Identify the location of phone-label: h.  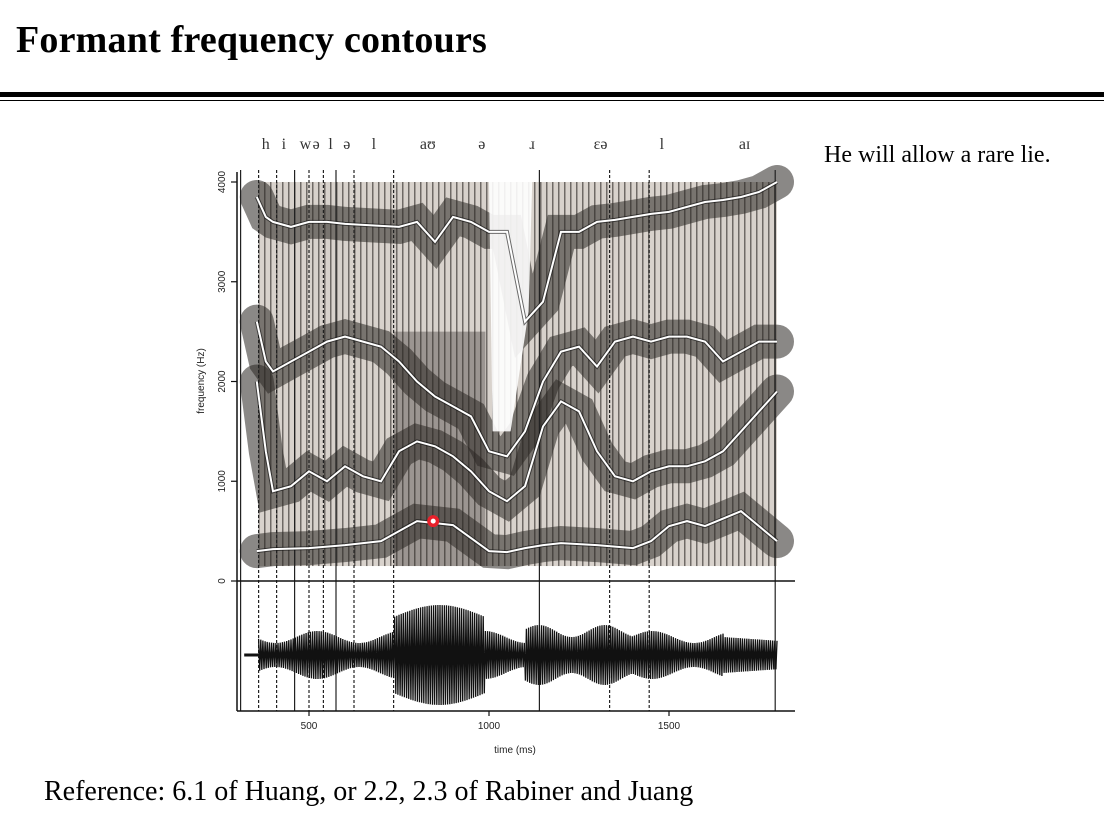
(266, 144).